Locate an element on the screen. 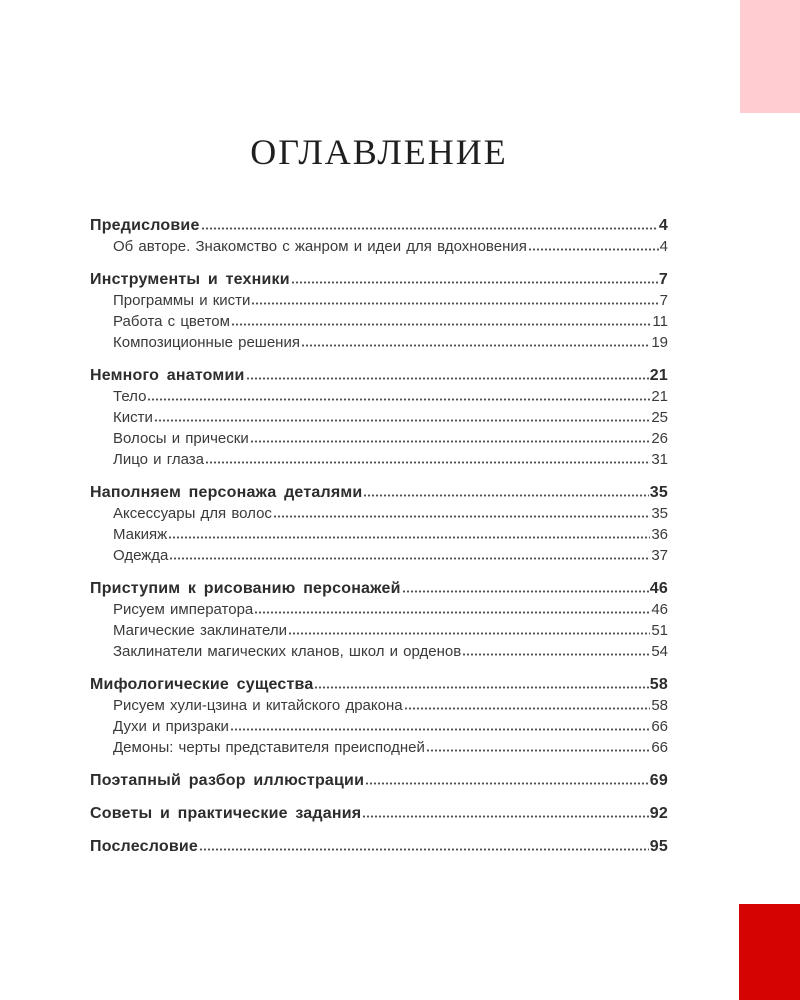  toc-section-entry: Приступим к рисованию персонажей 46 is located at coordinates (379, 588).